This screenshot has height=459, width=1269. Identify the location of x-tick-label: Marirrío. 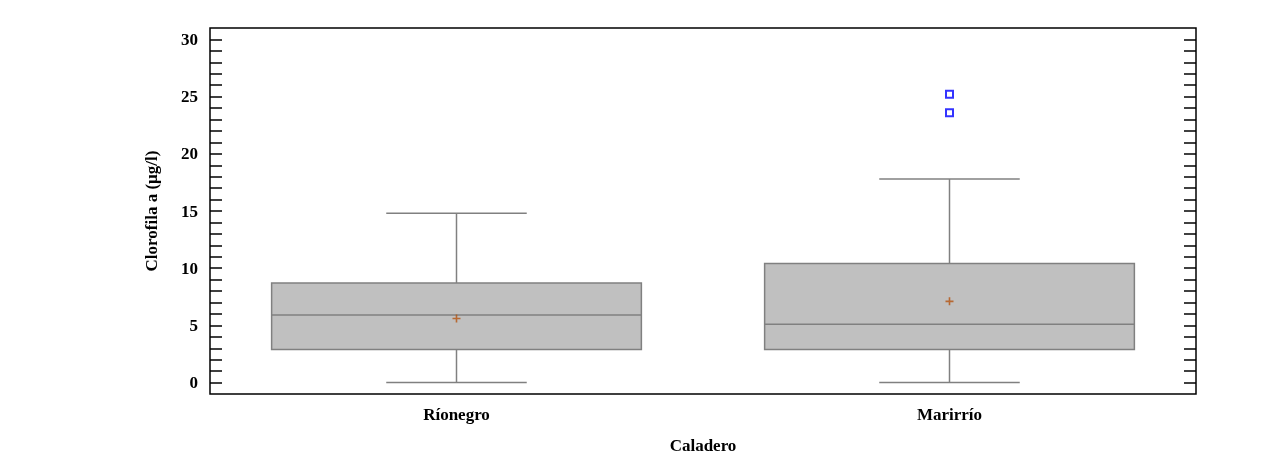
(949, 414).